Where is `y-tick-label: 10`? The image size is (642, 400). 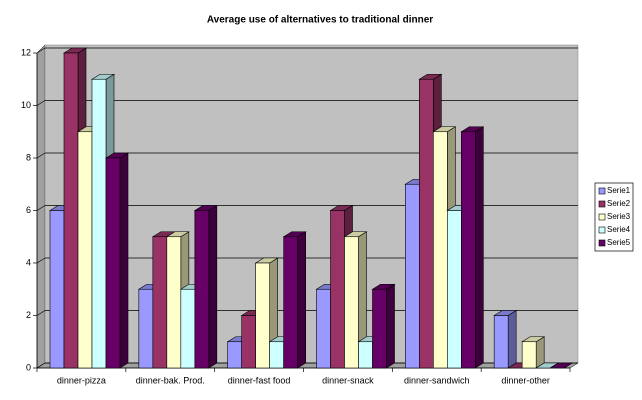
y-tick-label: 10 is located at coordinates (26, 105).